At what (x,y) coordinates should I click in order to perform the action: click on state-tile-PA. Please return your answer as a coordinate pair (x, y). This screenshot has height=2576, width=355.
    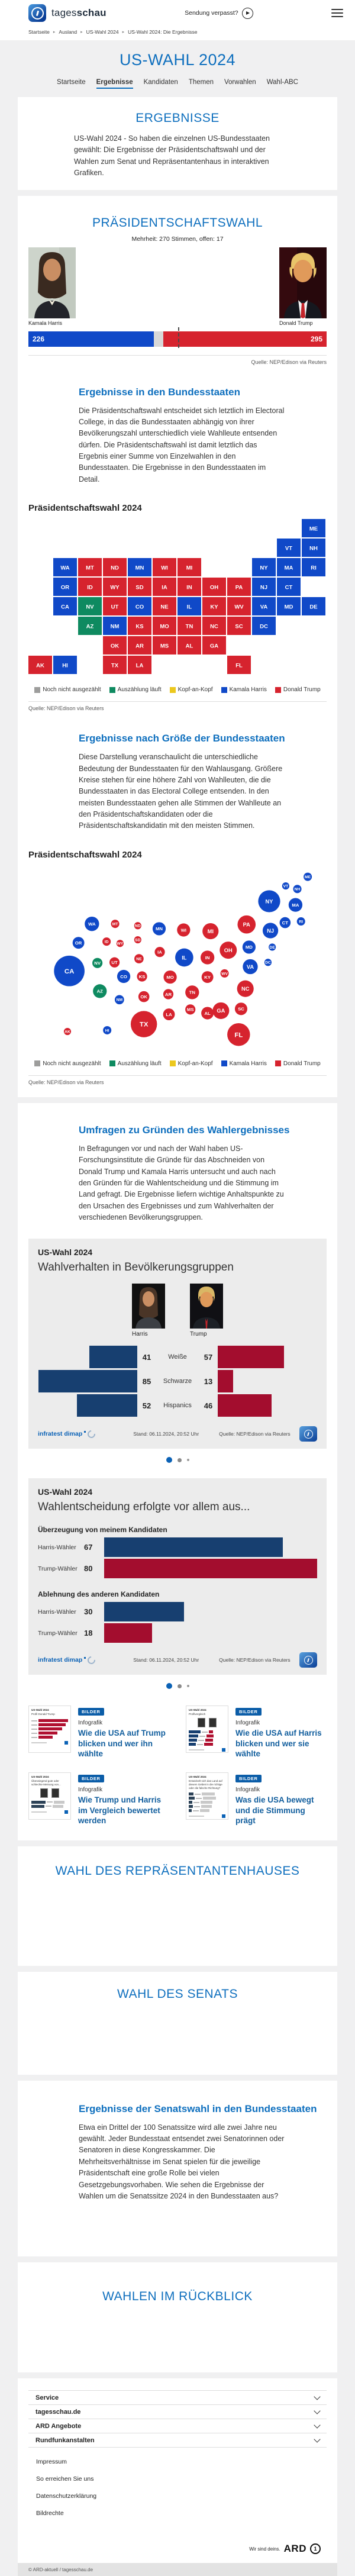
    Looking at the image, I should click on (239, 587).